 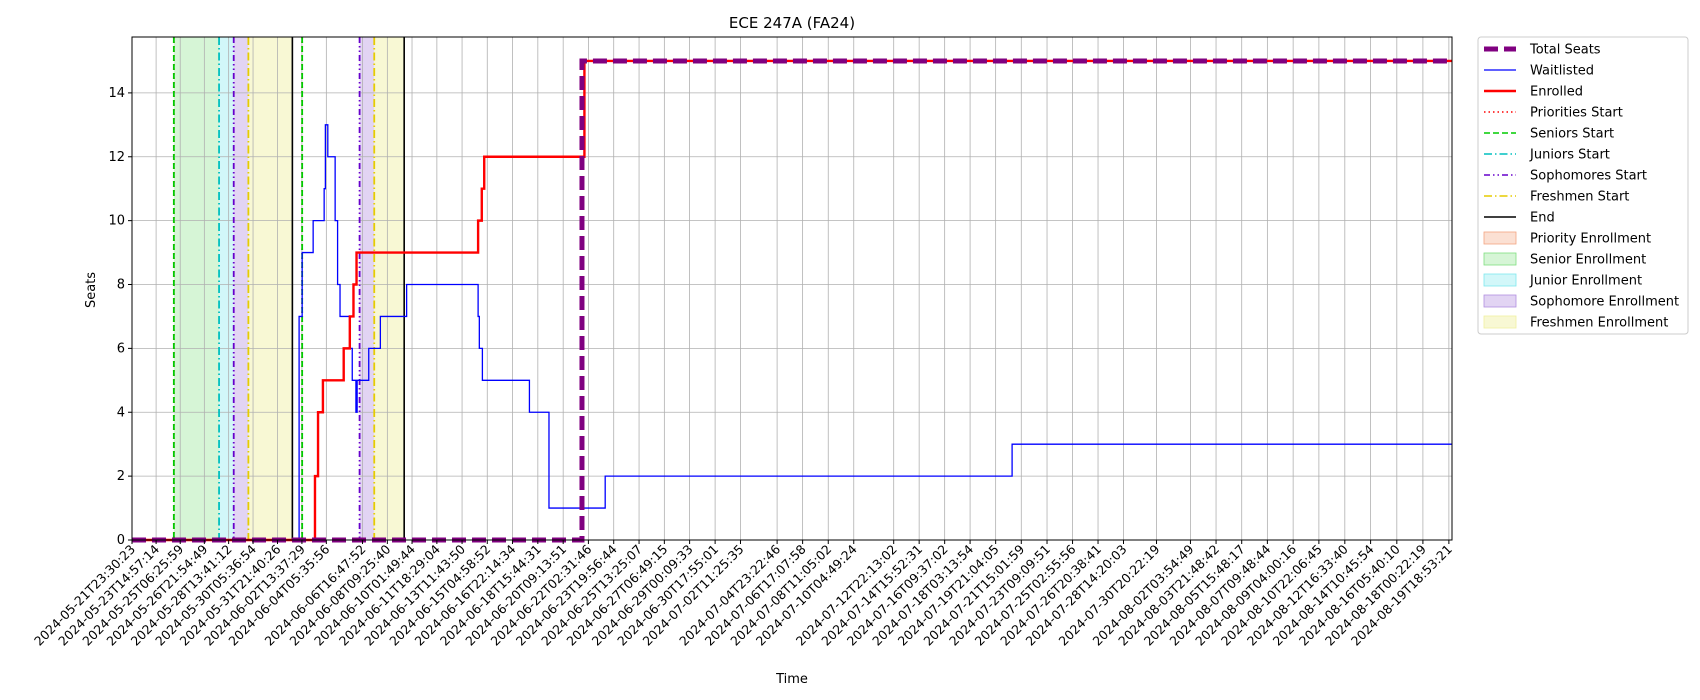 I want to click on legend-label: Sophomores Start, so click(x=1588, y=176).